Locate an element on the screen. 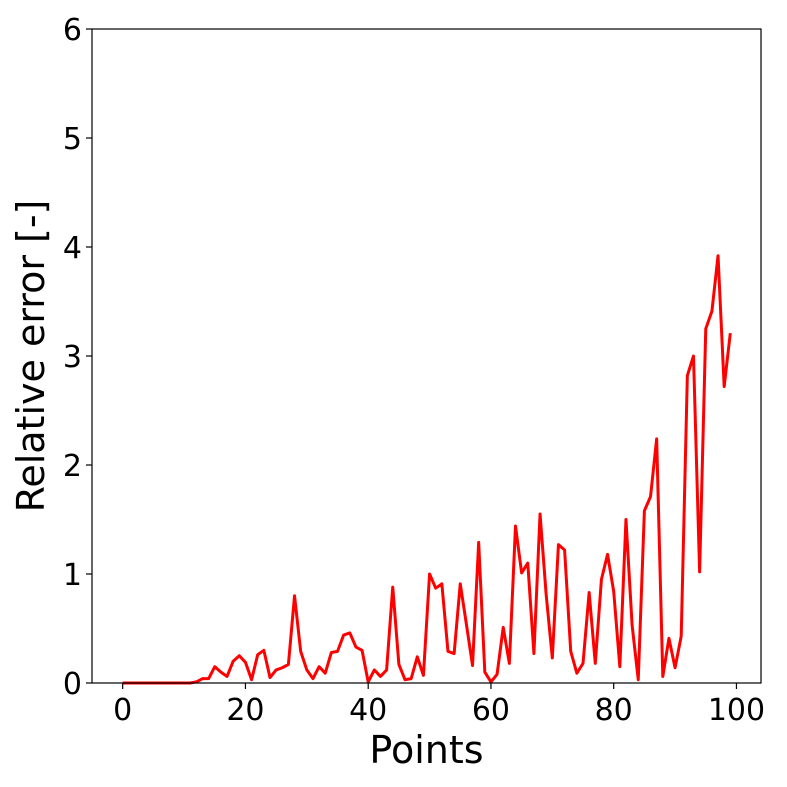  y-tick-label: 4 is located at coordinates (72, 248).